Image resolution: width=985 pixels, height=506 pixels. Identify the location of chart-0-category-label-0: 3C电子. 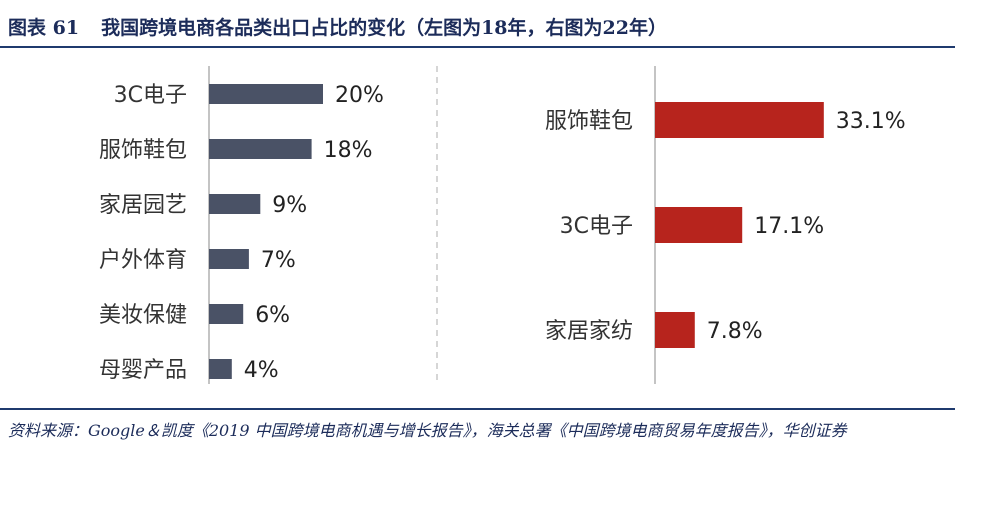
(150, 95).